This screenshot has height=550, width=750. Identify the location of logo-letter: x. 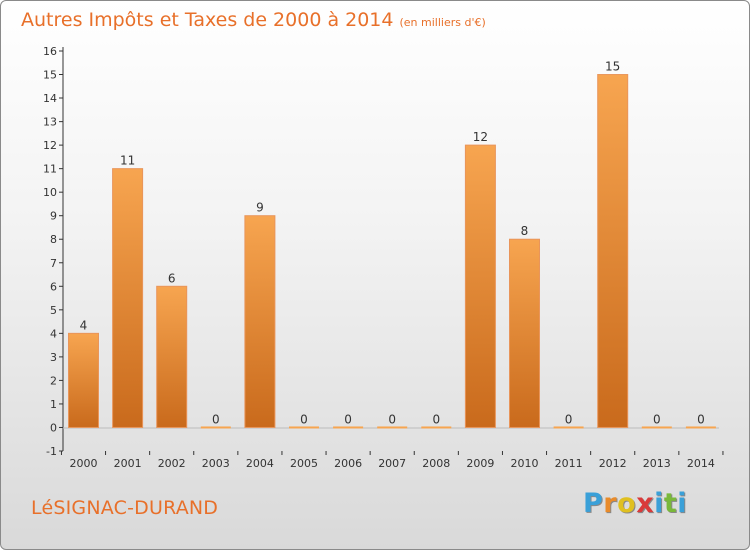
(645, 503).